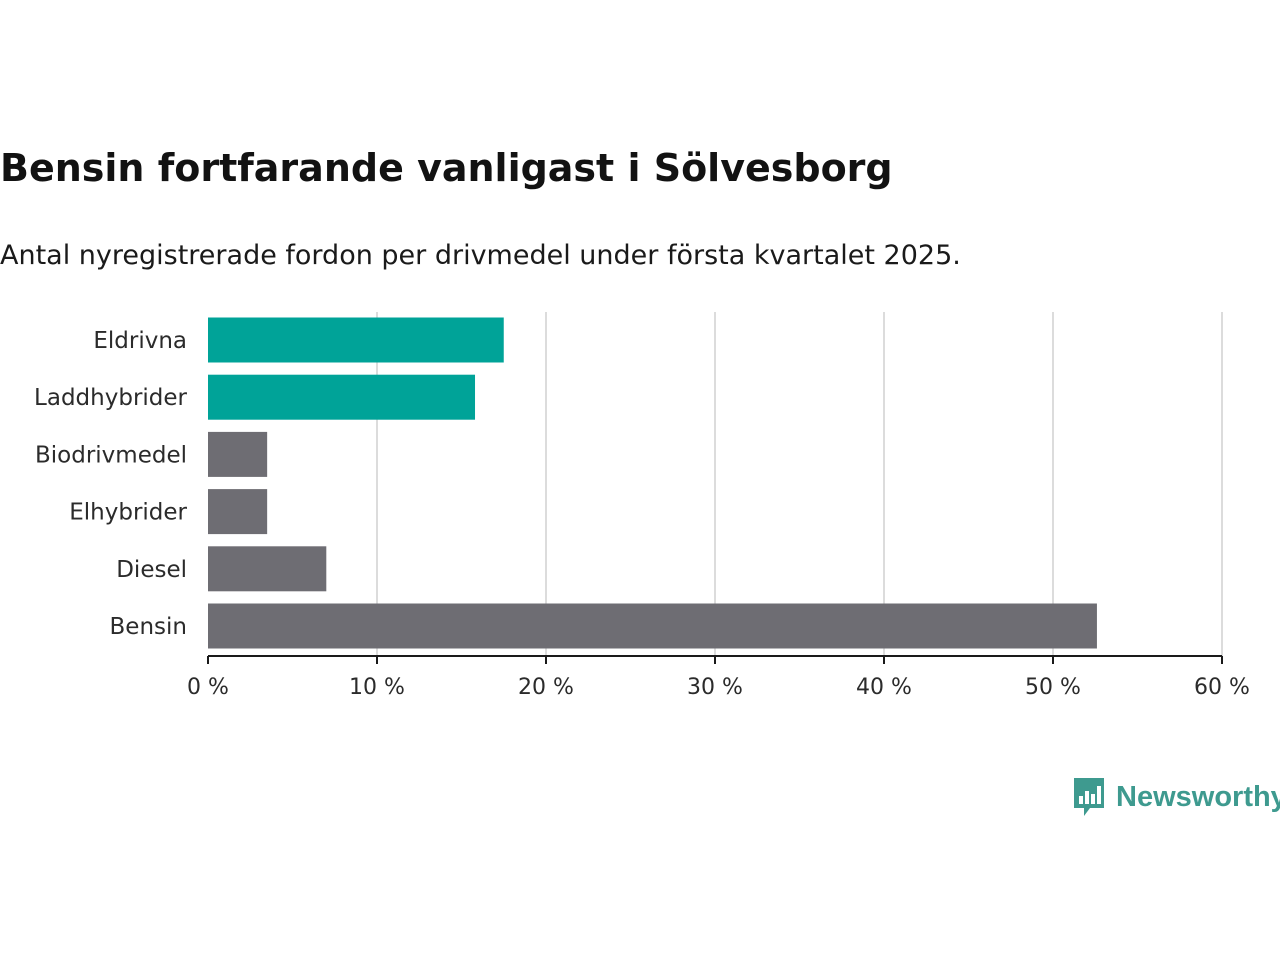 This screenshot has height=960, width=1280. What do you see at coordinates (128, 513) in the screenshot?
I see `category-label: Elhybrider` at bounding box center [128, 513].